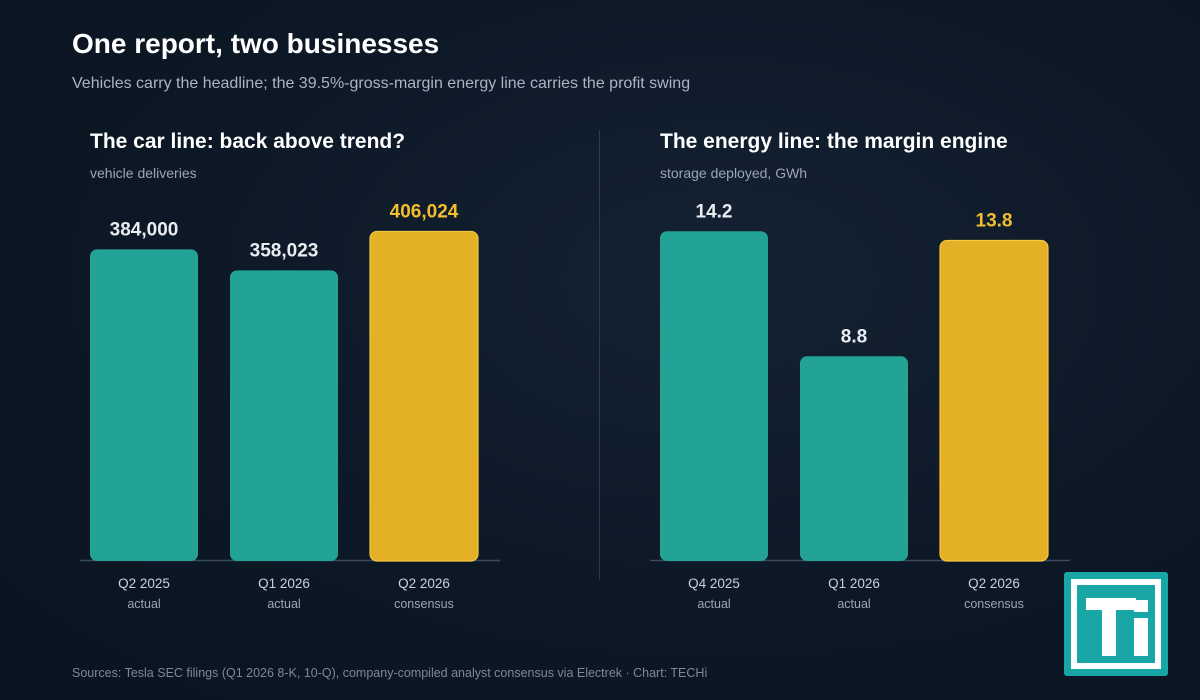  What do you see at coordinates (144, 583) in the screenshot?
I see `car-tick-label: Q2 2025` at bounding box center [144, 583].